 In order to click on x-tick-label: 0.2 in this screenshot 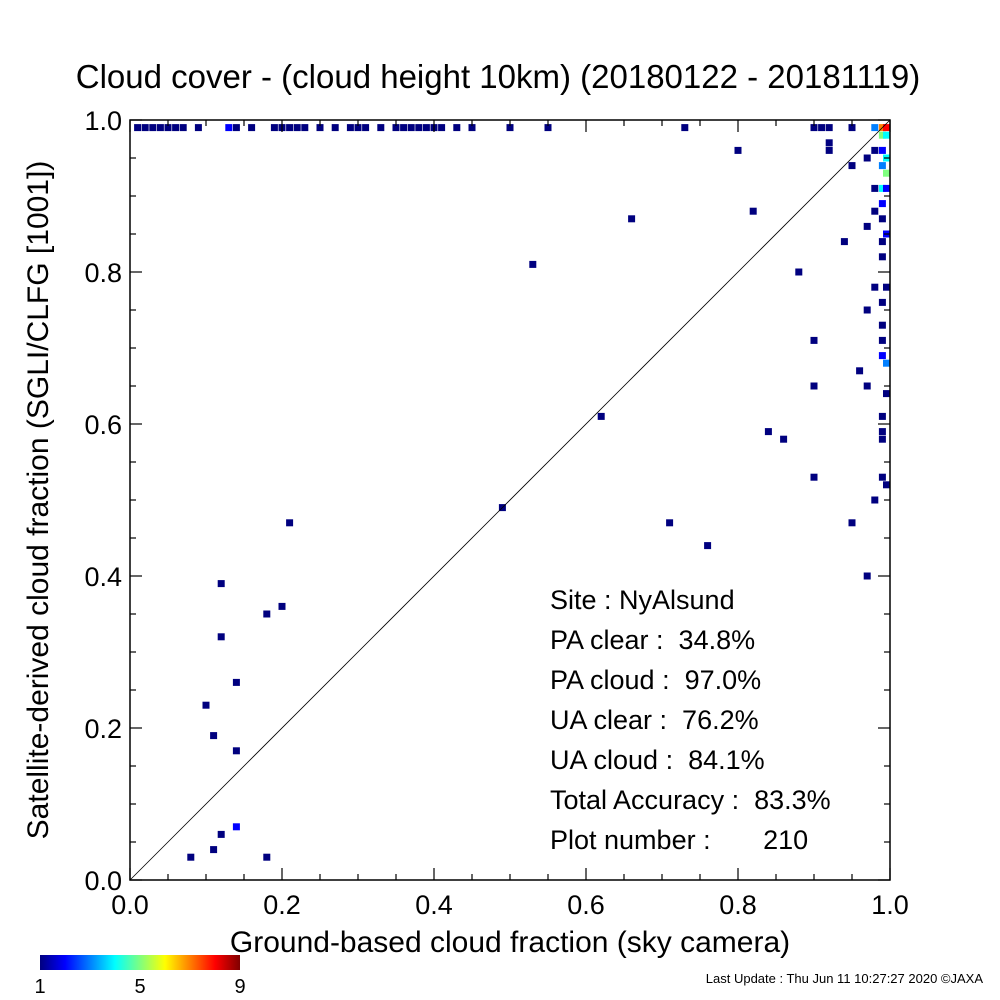, I will do `click(282, 905)`.